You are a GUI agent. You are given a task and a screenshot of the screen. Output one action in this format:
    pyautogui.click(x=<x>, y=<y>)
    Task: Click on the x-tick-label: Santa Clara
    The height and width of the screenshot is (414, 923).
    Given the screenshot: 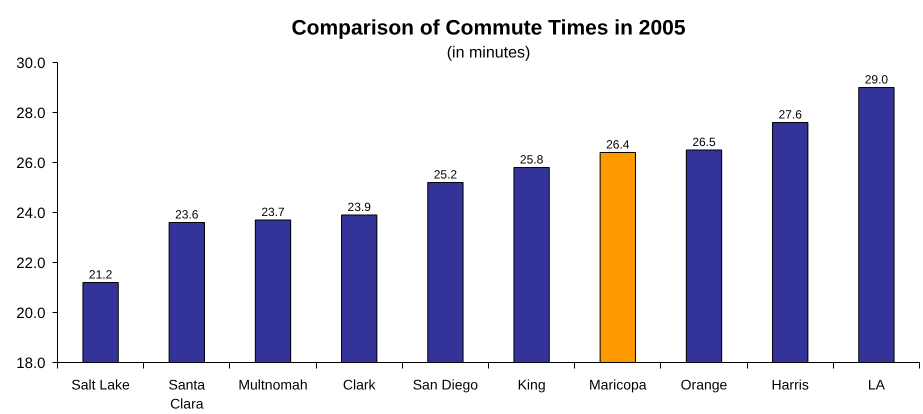 What is the action you would take?
    pyautogui.click(x=187, y=394)
    